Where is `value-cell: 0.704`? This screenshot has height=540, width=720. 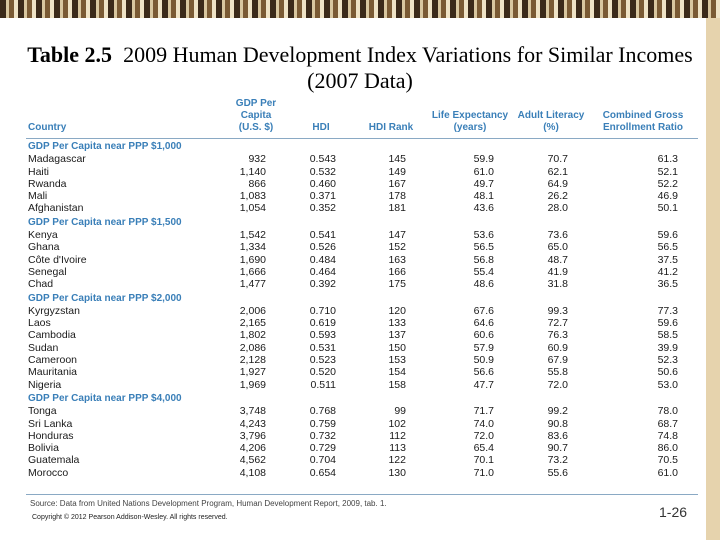 value-cell: 0.704 is located at coordinates (322, 460).